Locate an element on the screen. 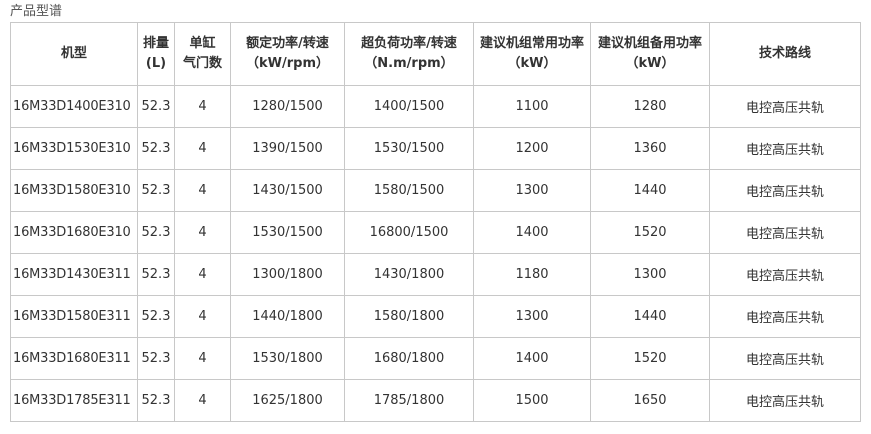 The image size is (871, 434). header-rated-power: 额定功率/转速 （kW/rpm） is located at coordinates (287, 54).